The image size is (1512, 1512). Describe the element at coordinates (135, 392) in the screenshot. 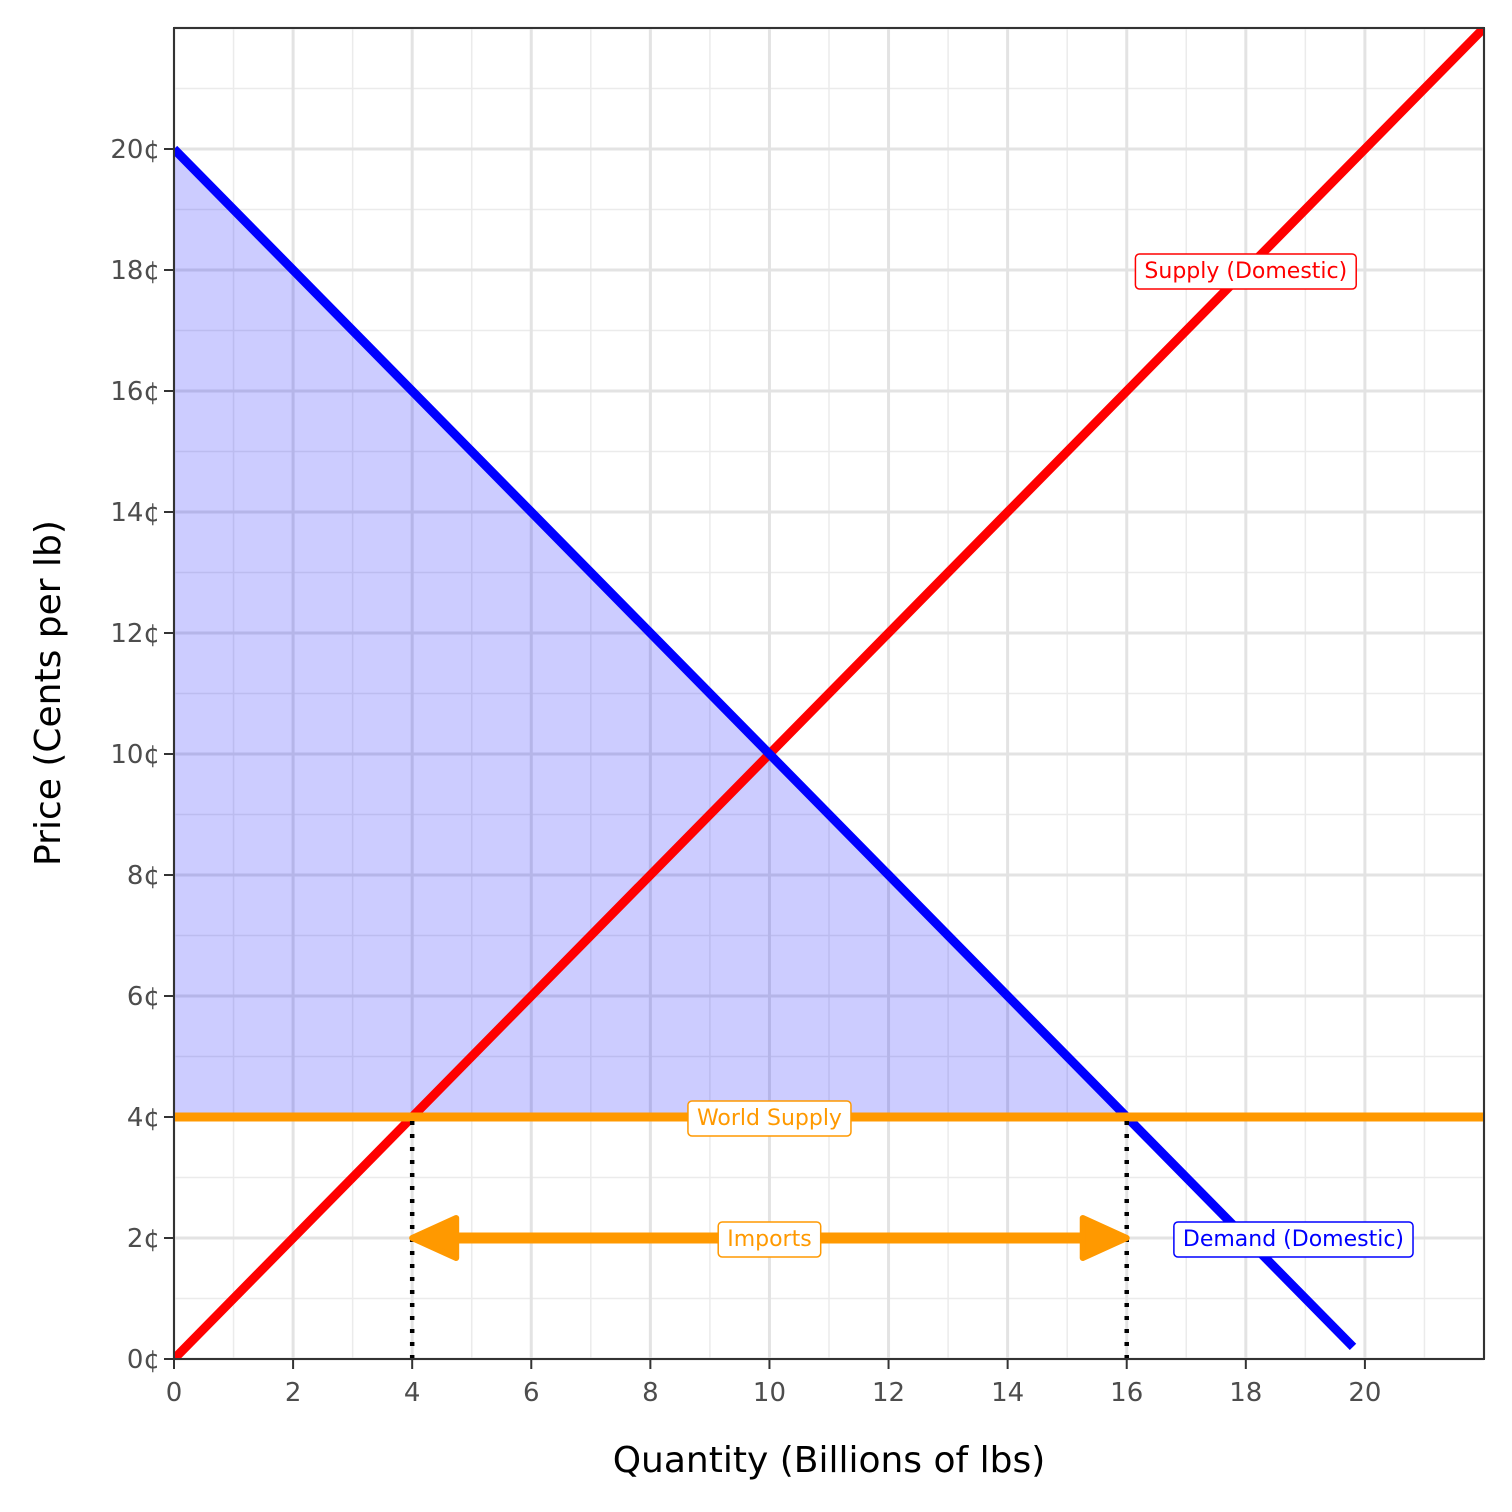

I see `y-tick-label: 16¢` at that location.